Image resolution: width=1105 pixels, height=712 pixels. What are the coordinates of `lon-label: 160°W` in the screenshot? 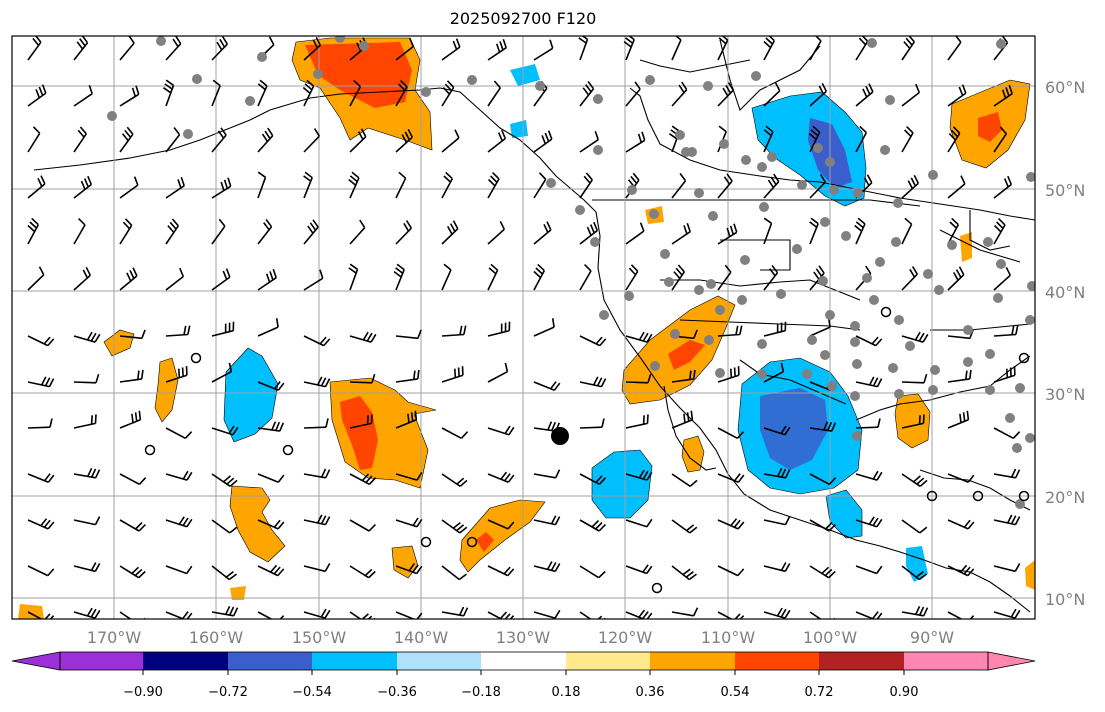 It's located at (216, 637).